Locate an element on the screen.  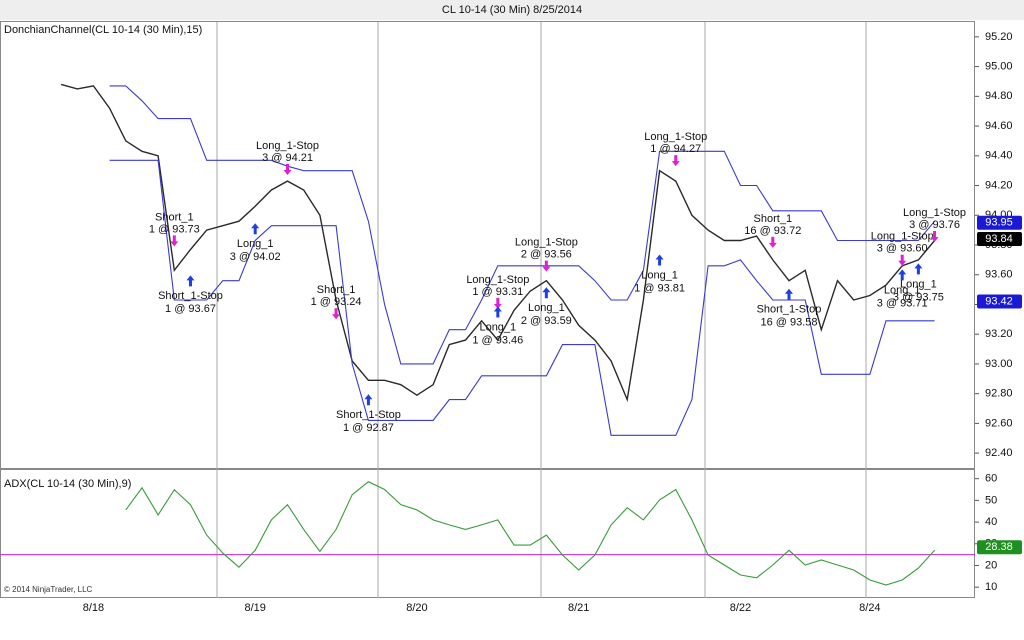
trade-detail: 1 @ 93.46 is located at coordinates (497, 340).